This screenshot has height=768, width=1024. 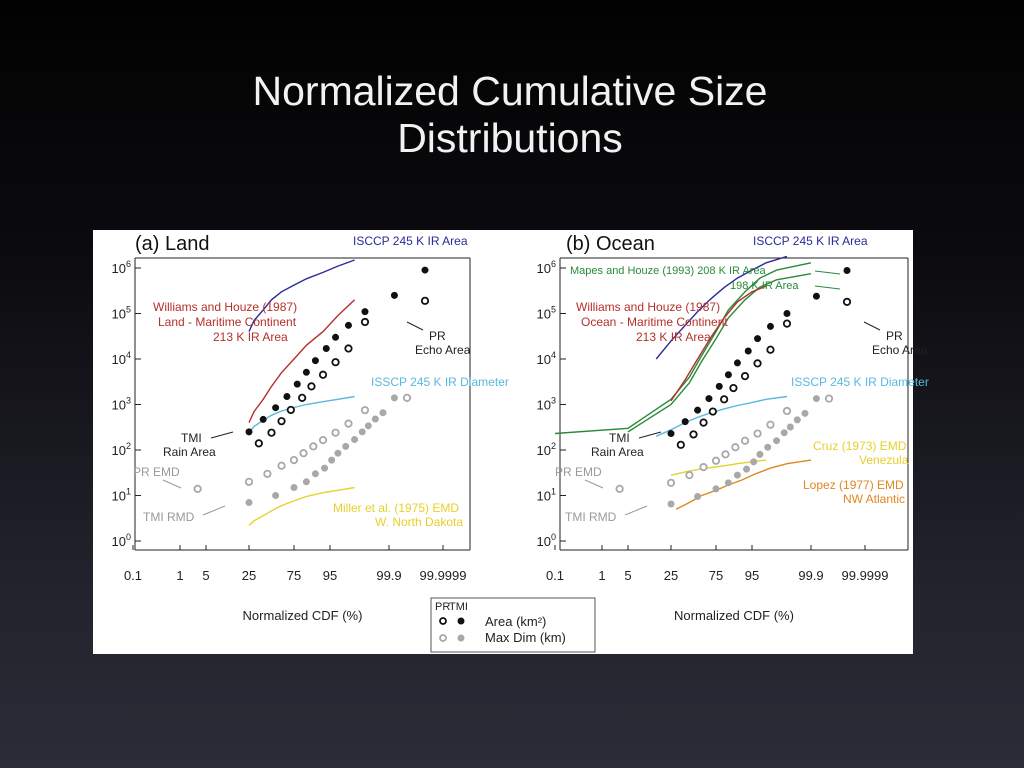 What do you see at coordinates (594, 484) in the screenshot?
I see `pr-emd-arrow` at bounding box center [594, 484].